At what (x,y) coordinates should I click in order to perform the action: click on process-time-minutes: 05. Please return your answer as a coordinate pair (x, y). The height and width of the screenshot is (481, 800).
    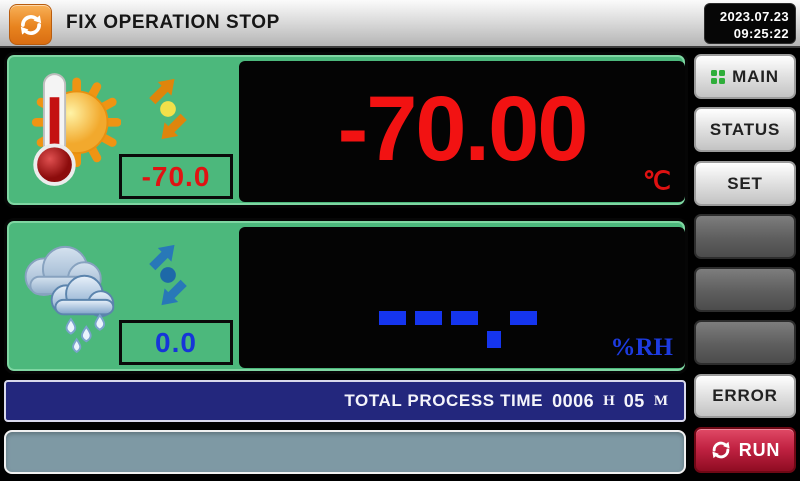
    Looking at the image, I should click on (634, 400).